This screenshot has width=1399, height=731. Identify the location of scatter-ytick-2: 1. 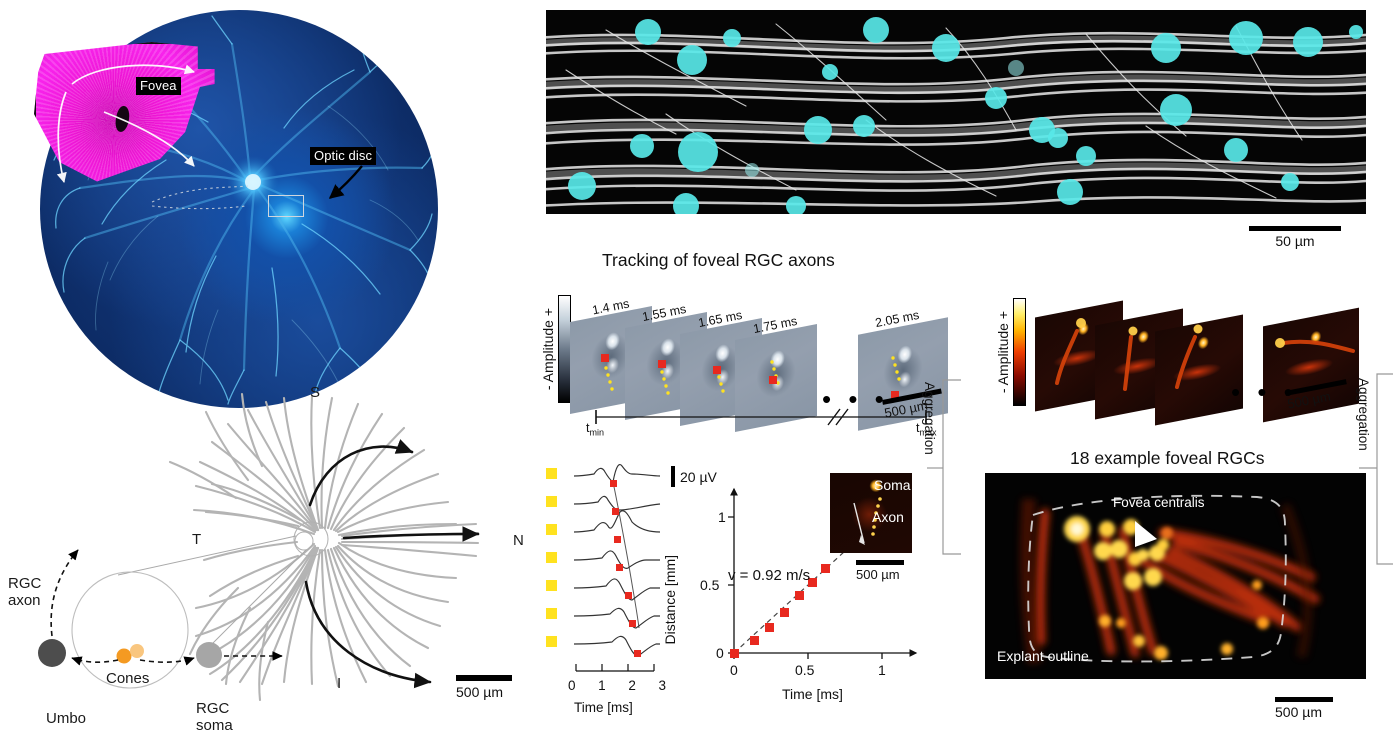
(722, 517).